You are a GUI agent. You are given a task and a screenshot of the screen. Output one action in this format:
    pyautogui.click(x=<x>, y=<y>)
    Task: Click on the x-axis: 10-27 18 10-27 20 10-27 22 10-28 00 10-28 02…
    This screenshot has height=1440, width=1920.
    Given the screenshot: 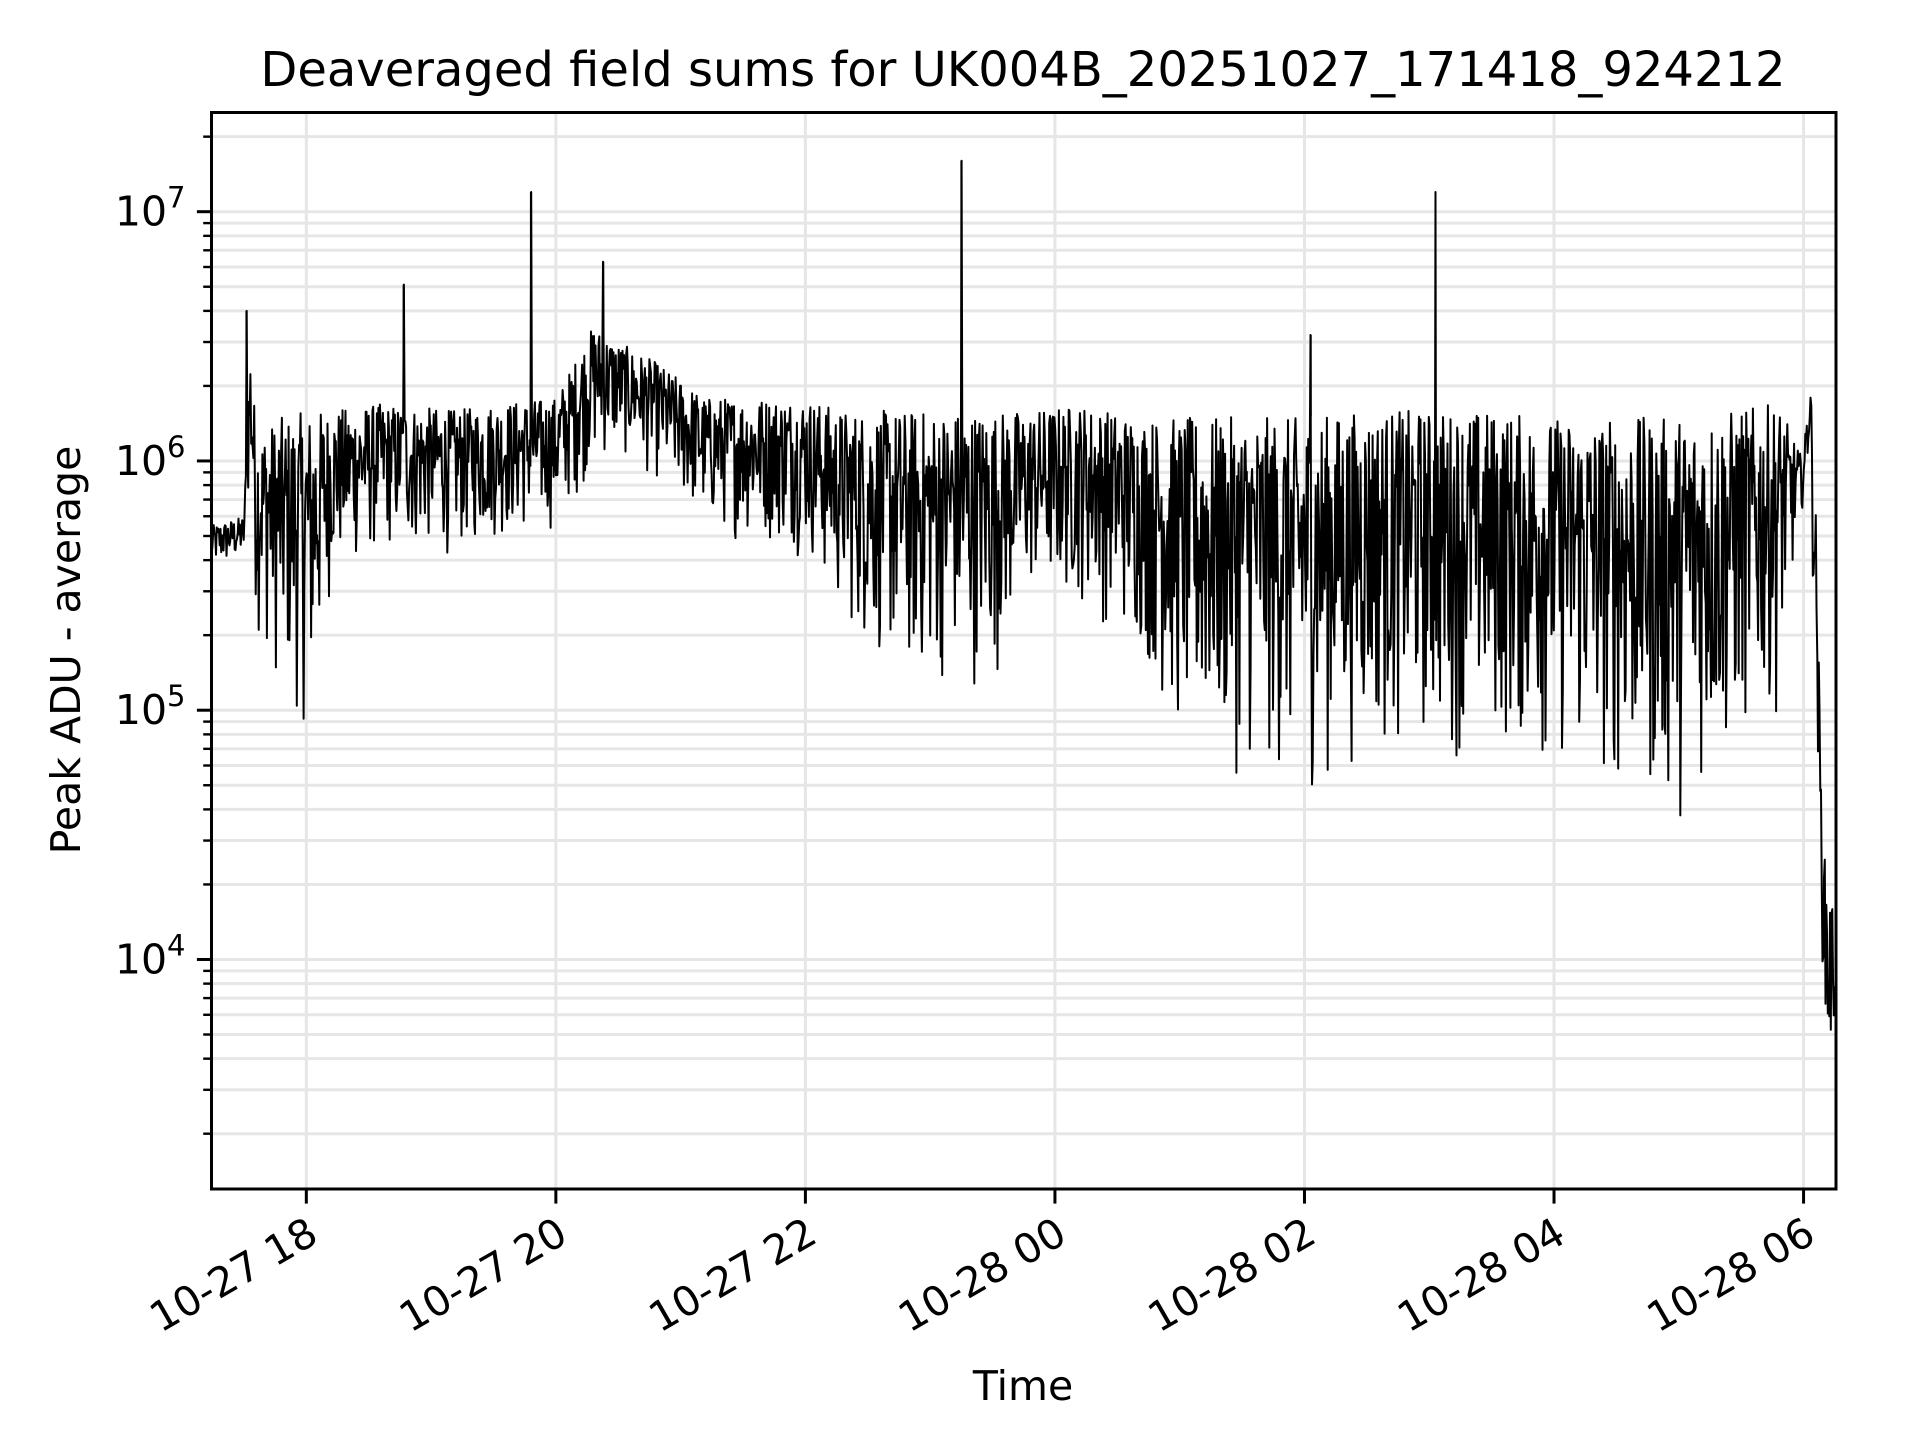 What is the action you would take?
    pyautogui.click(x=982, y=1265)
    